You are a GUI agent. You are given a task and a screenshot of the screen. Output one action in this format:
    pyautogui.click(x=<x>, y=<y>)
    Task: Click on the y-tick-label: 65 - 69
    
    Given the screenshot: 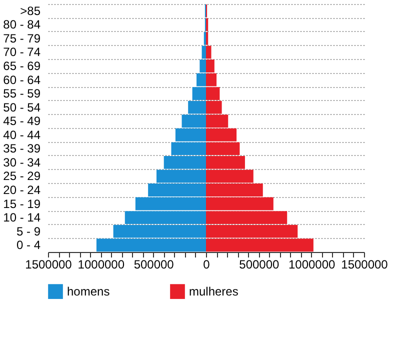 What is the action you would take?
    pyautogui.click(x=22, y=66)
    